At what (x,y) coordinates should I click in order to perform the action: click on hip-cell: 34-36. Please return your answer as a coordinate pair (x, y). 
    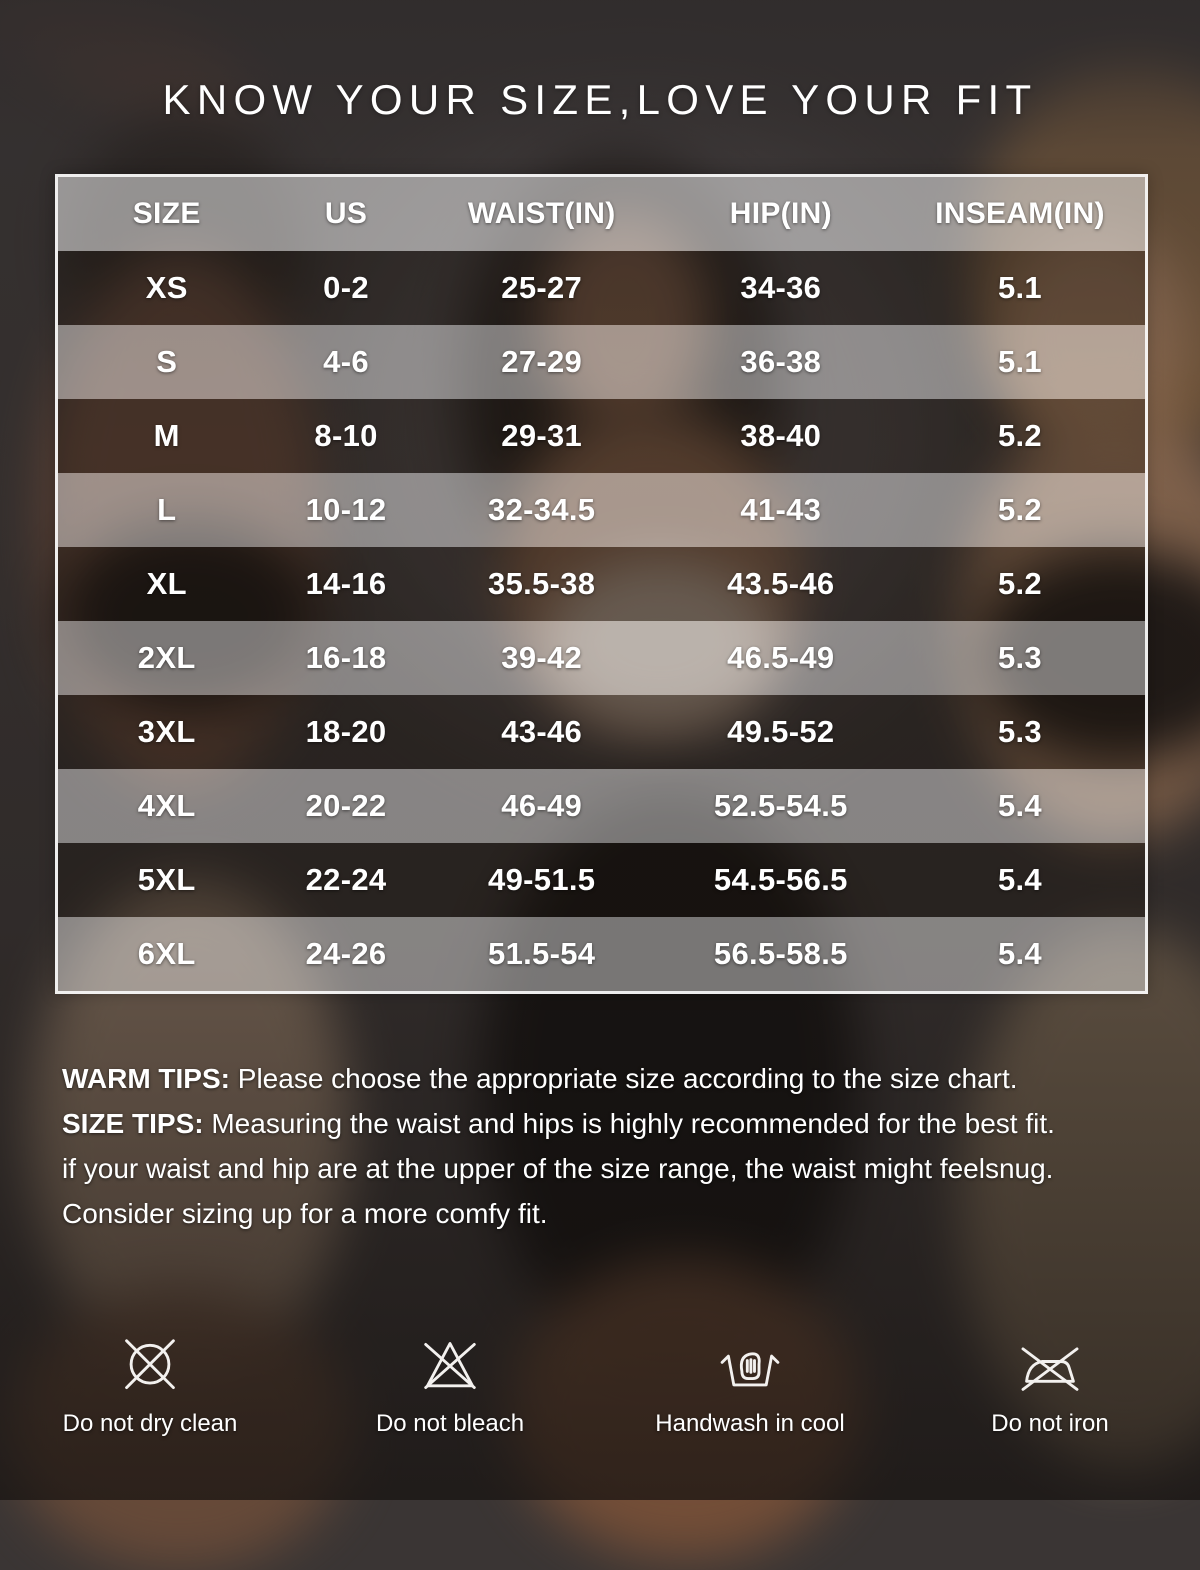
    Looking at the image, I should click on (781, 287).